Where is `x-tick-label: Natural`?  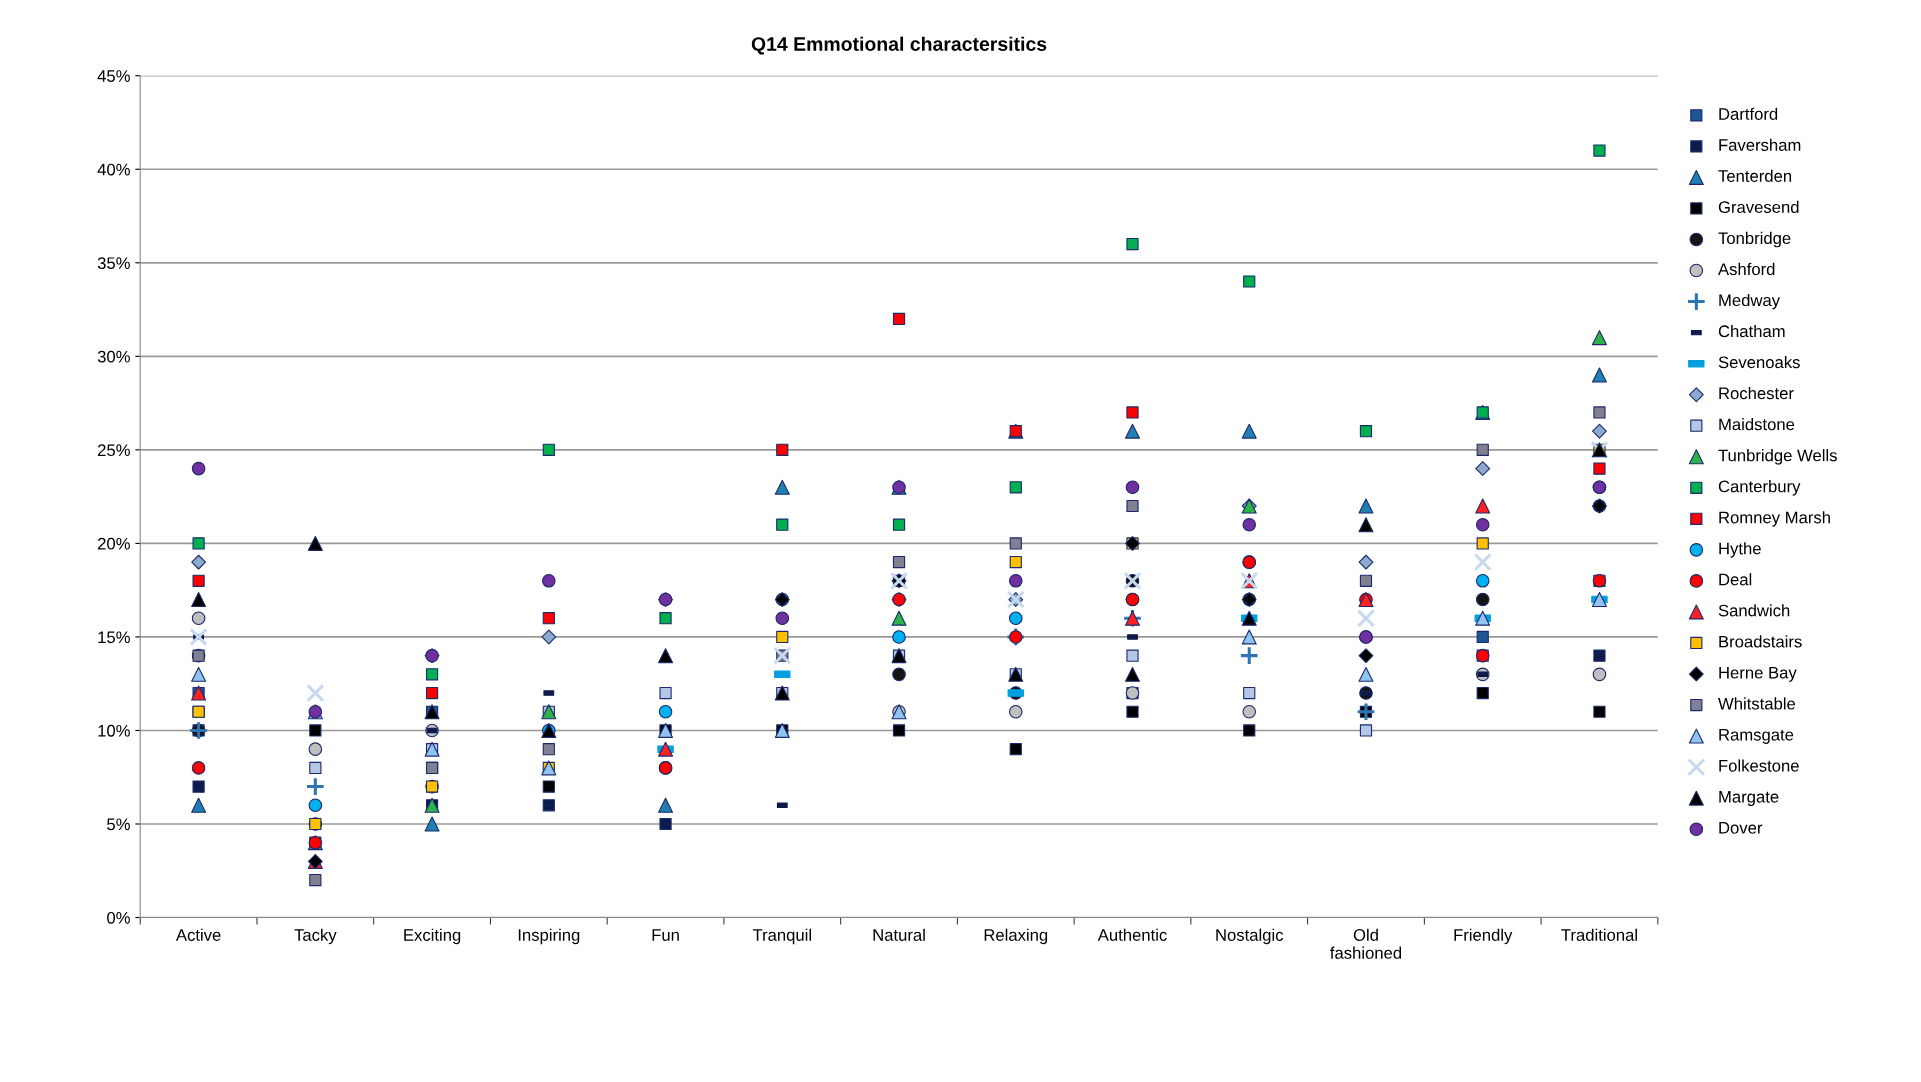
x-tick-label: Natural is located at coordinates (899, 934).